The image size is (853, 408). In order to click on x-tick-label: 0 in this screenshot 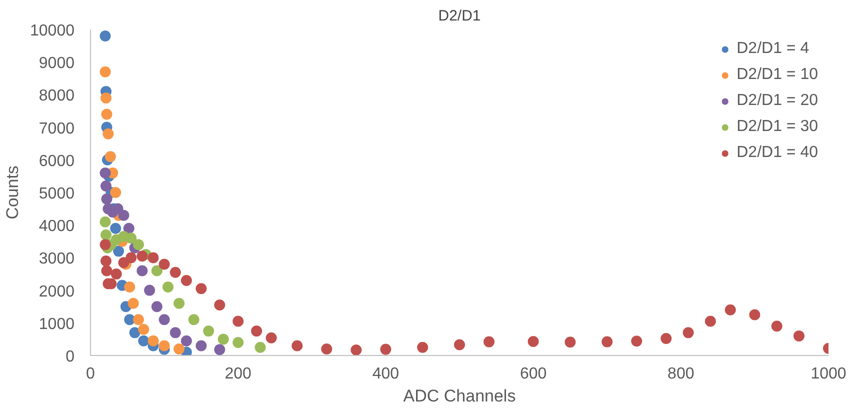, I will do `click(91, 374)`.